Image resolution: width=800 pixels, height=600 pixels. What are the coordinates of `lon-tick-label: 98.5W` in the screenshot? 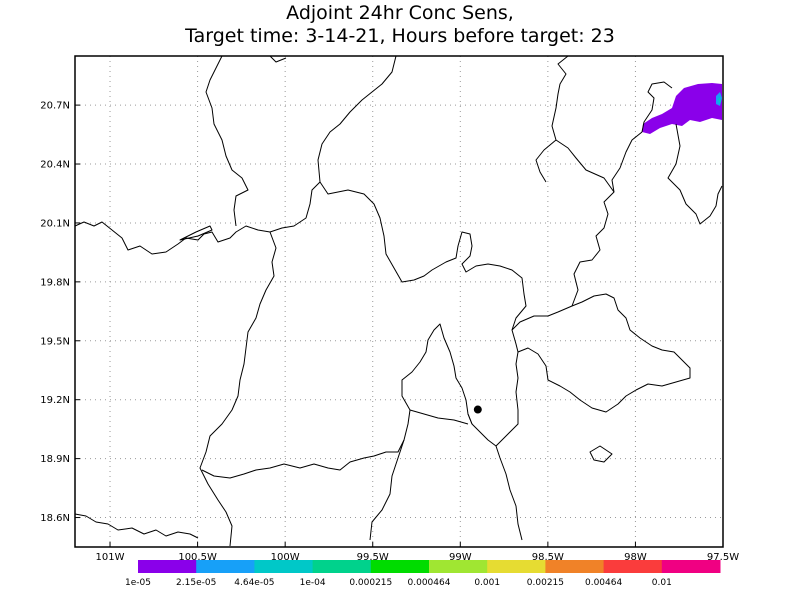 It's located at (548, 557).